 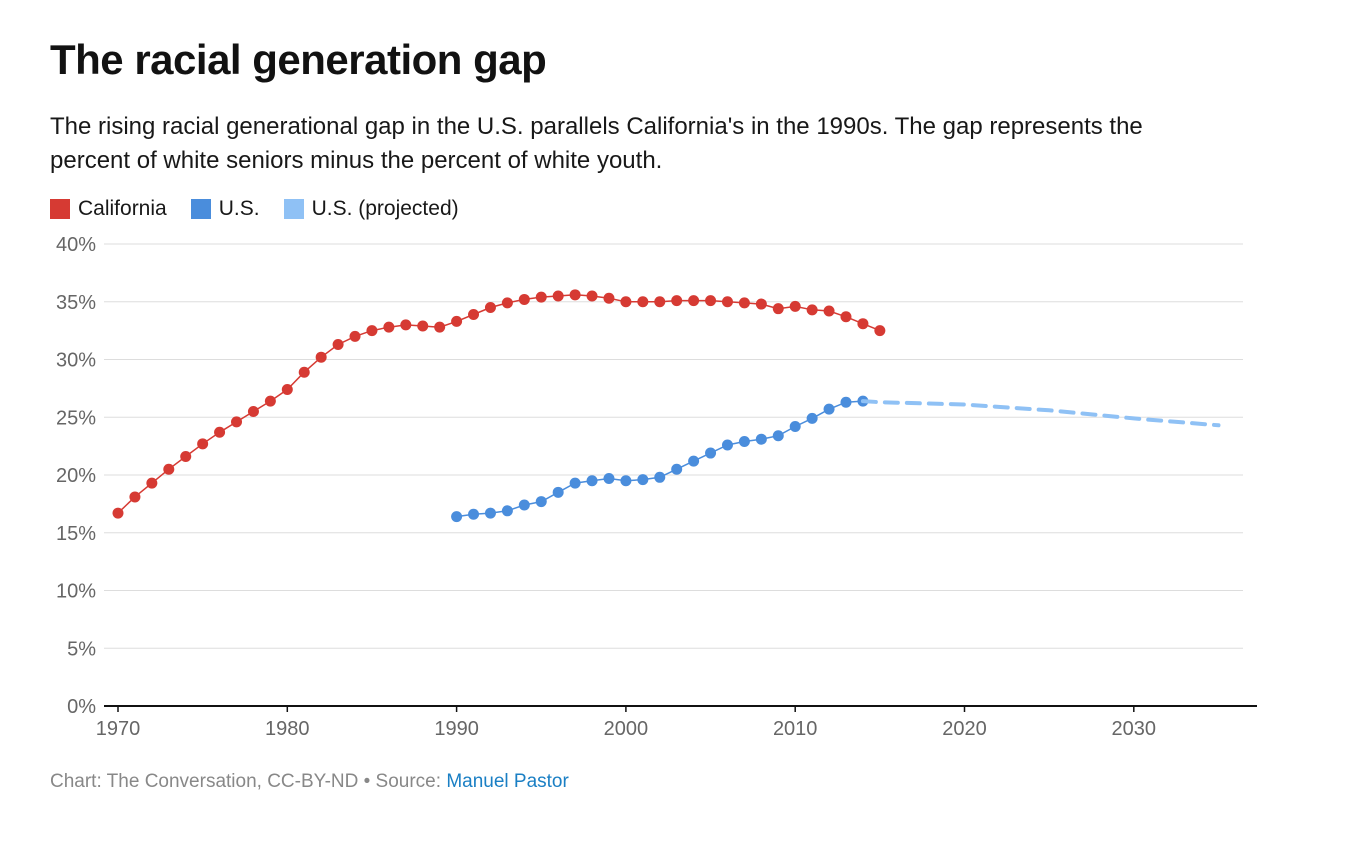 I want to click on x-tick-label: 2020, so click(x=964, y=729).